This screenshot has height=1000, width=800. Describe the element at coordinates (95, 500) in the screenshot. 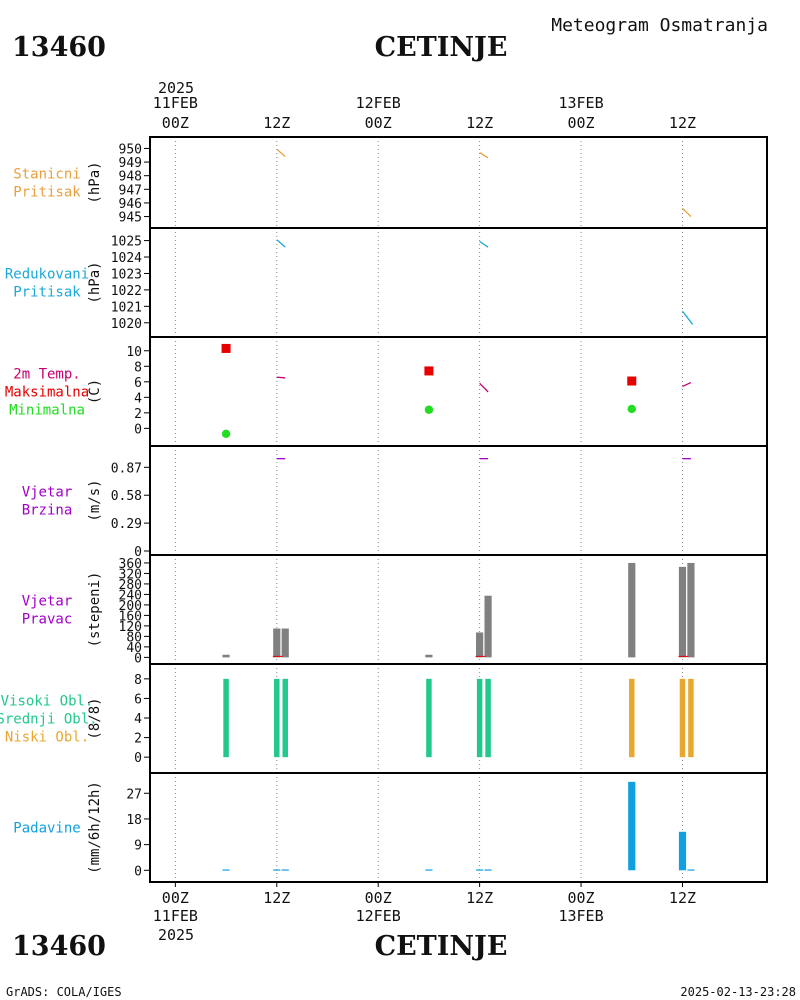

I see `y-axis-title: (m/s)` at that location.